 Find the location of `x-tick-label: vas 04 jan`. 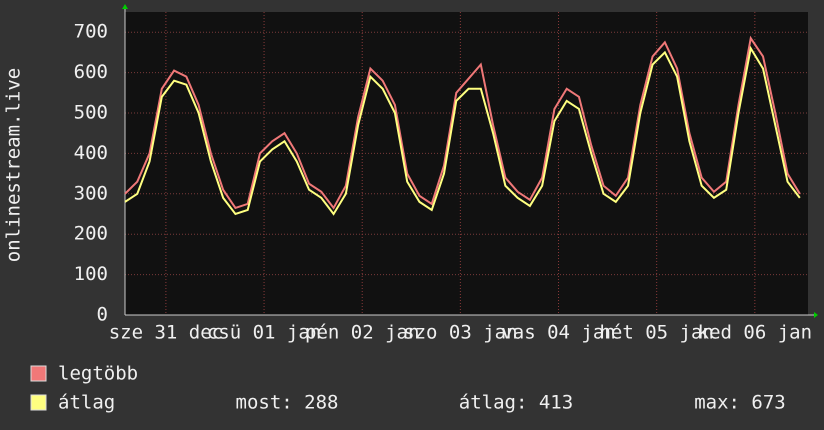

x-tick-label: vas 04 jan is located at coordinates (558, 333).